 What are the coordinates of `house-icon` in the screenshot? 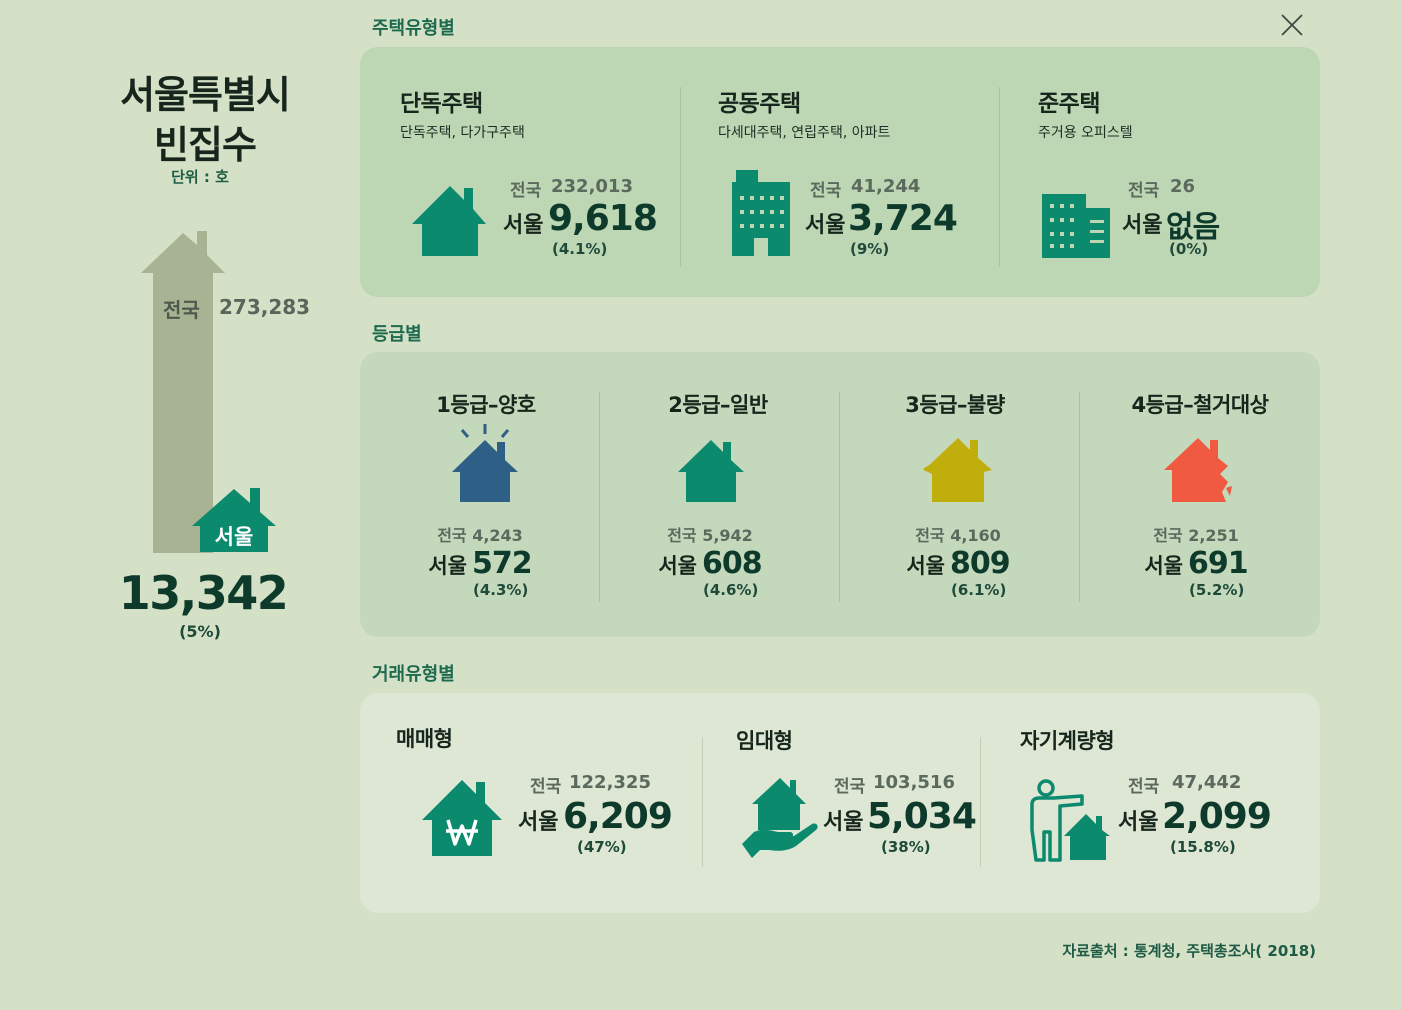 It's located at (449, 221).